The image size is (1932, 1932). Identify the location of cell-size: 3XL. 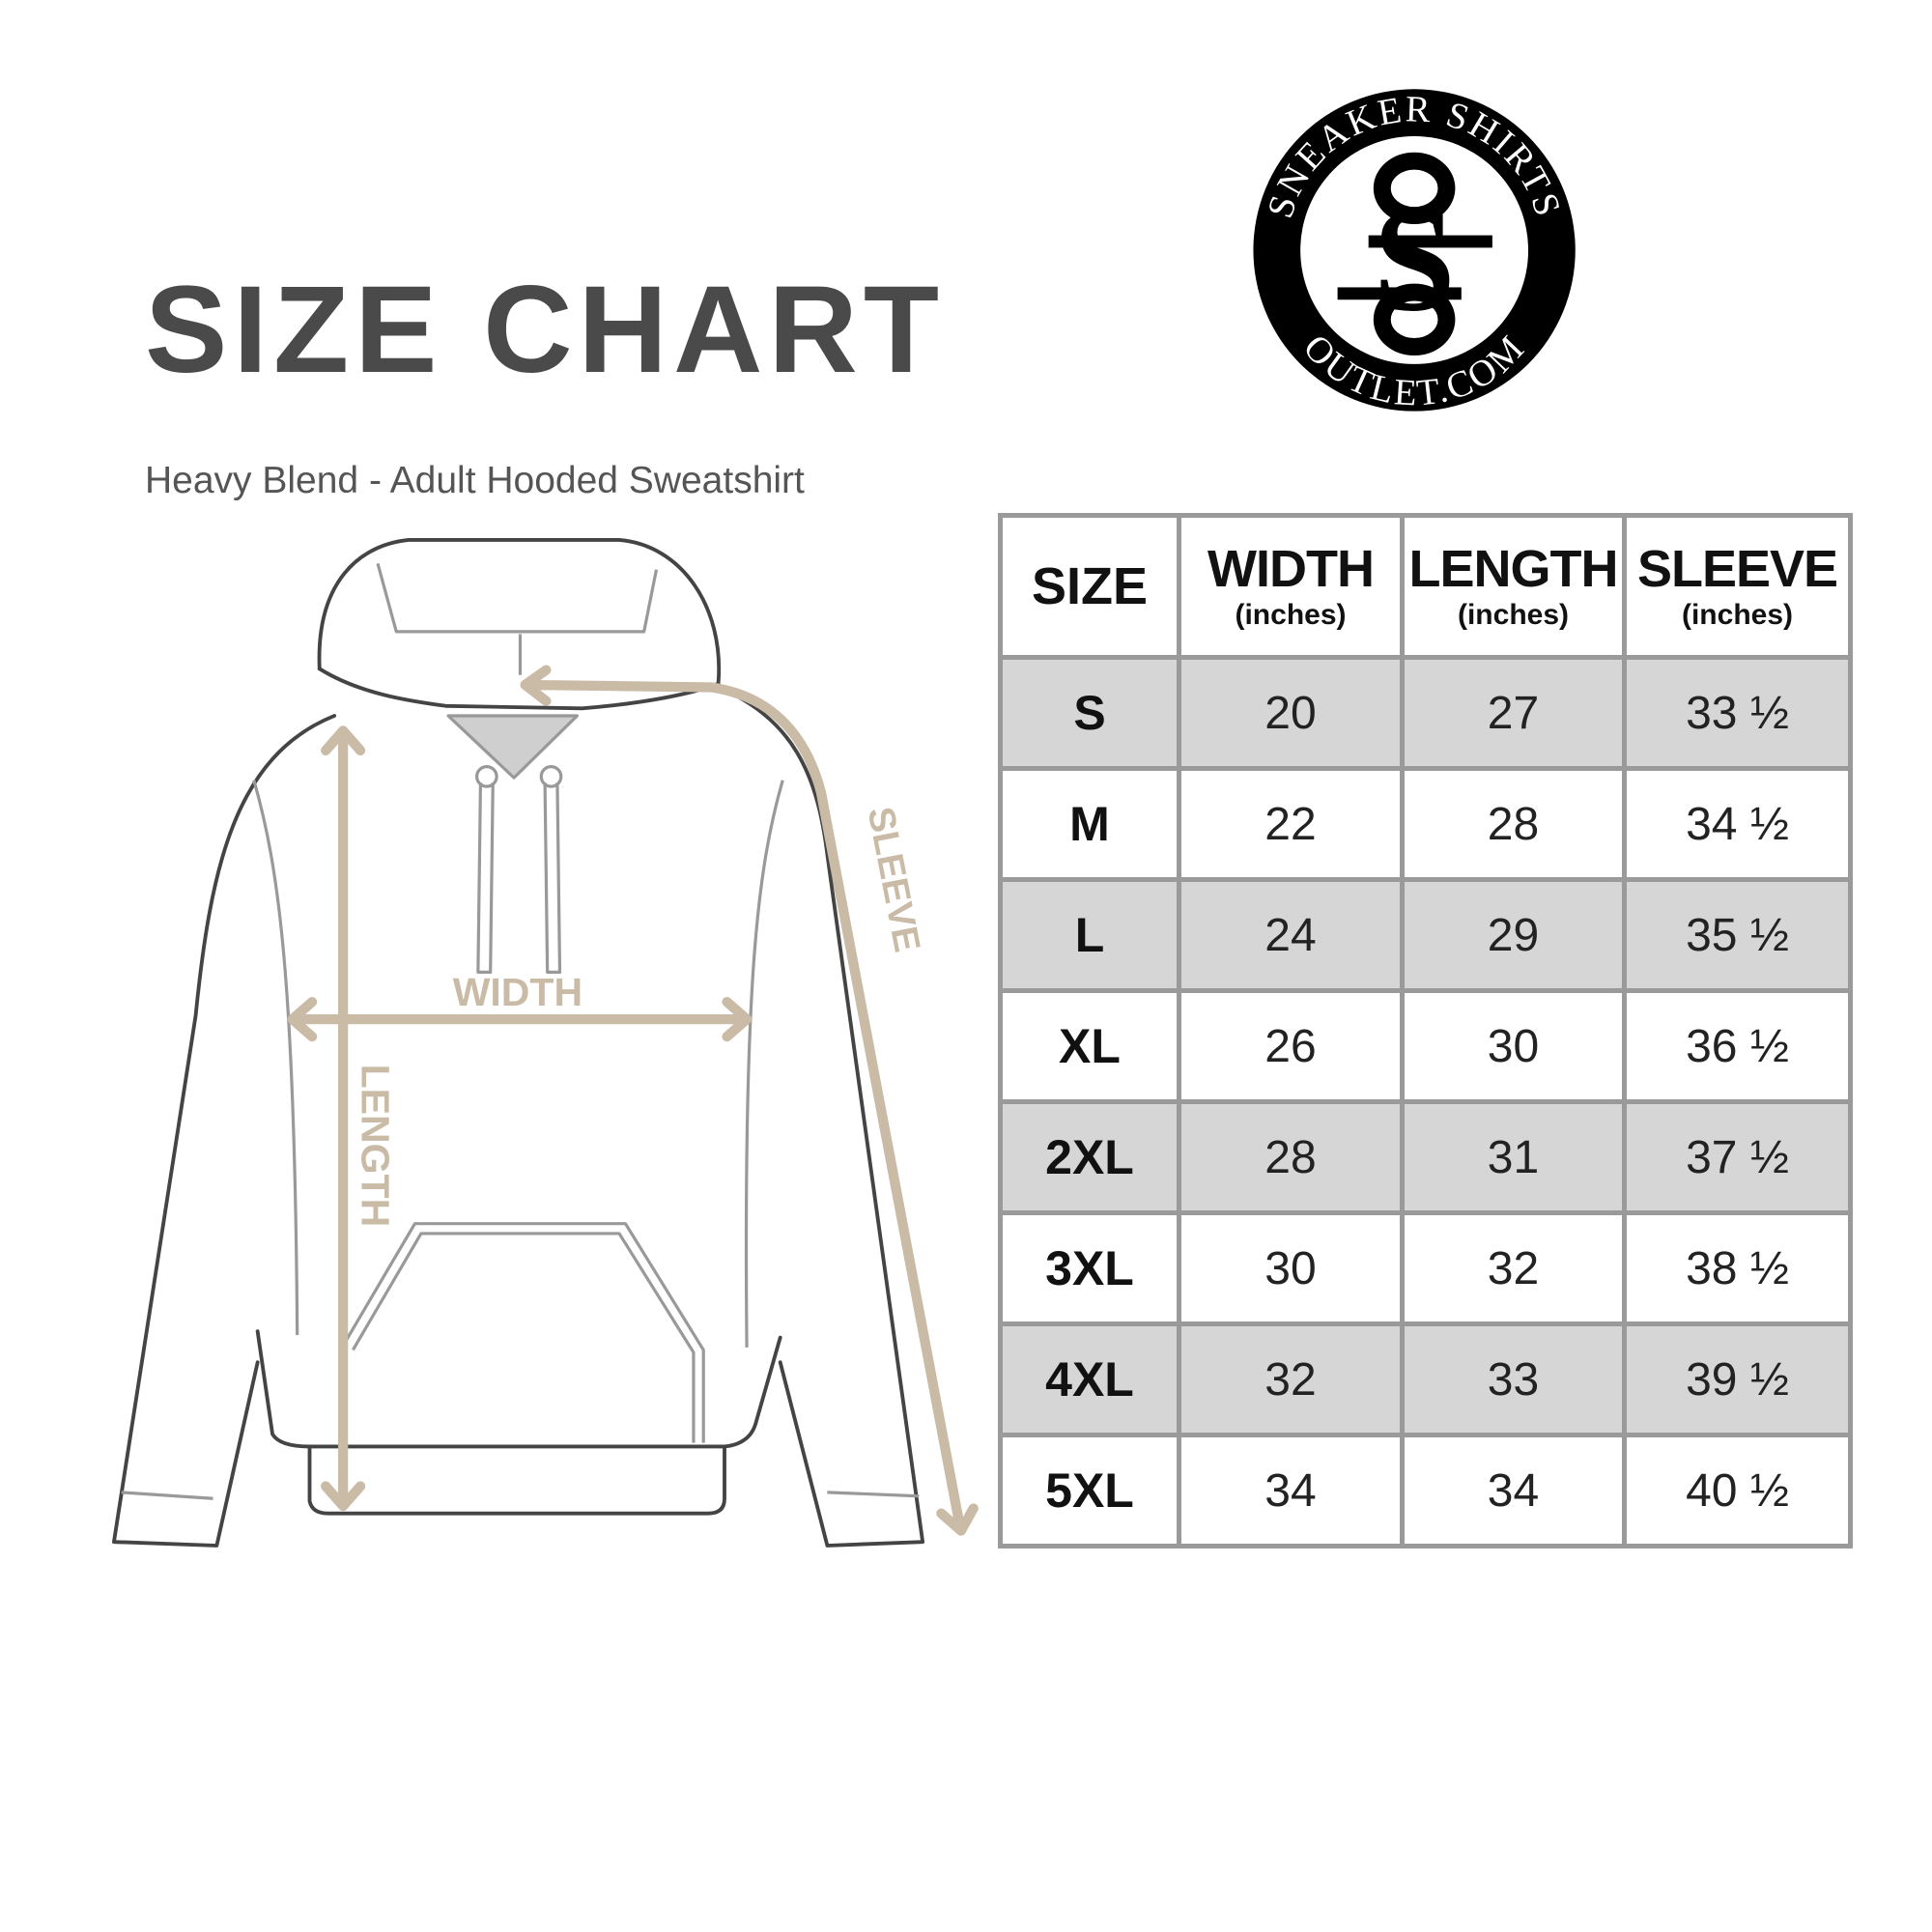
(1089, 1268).